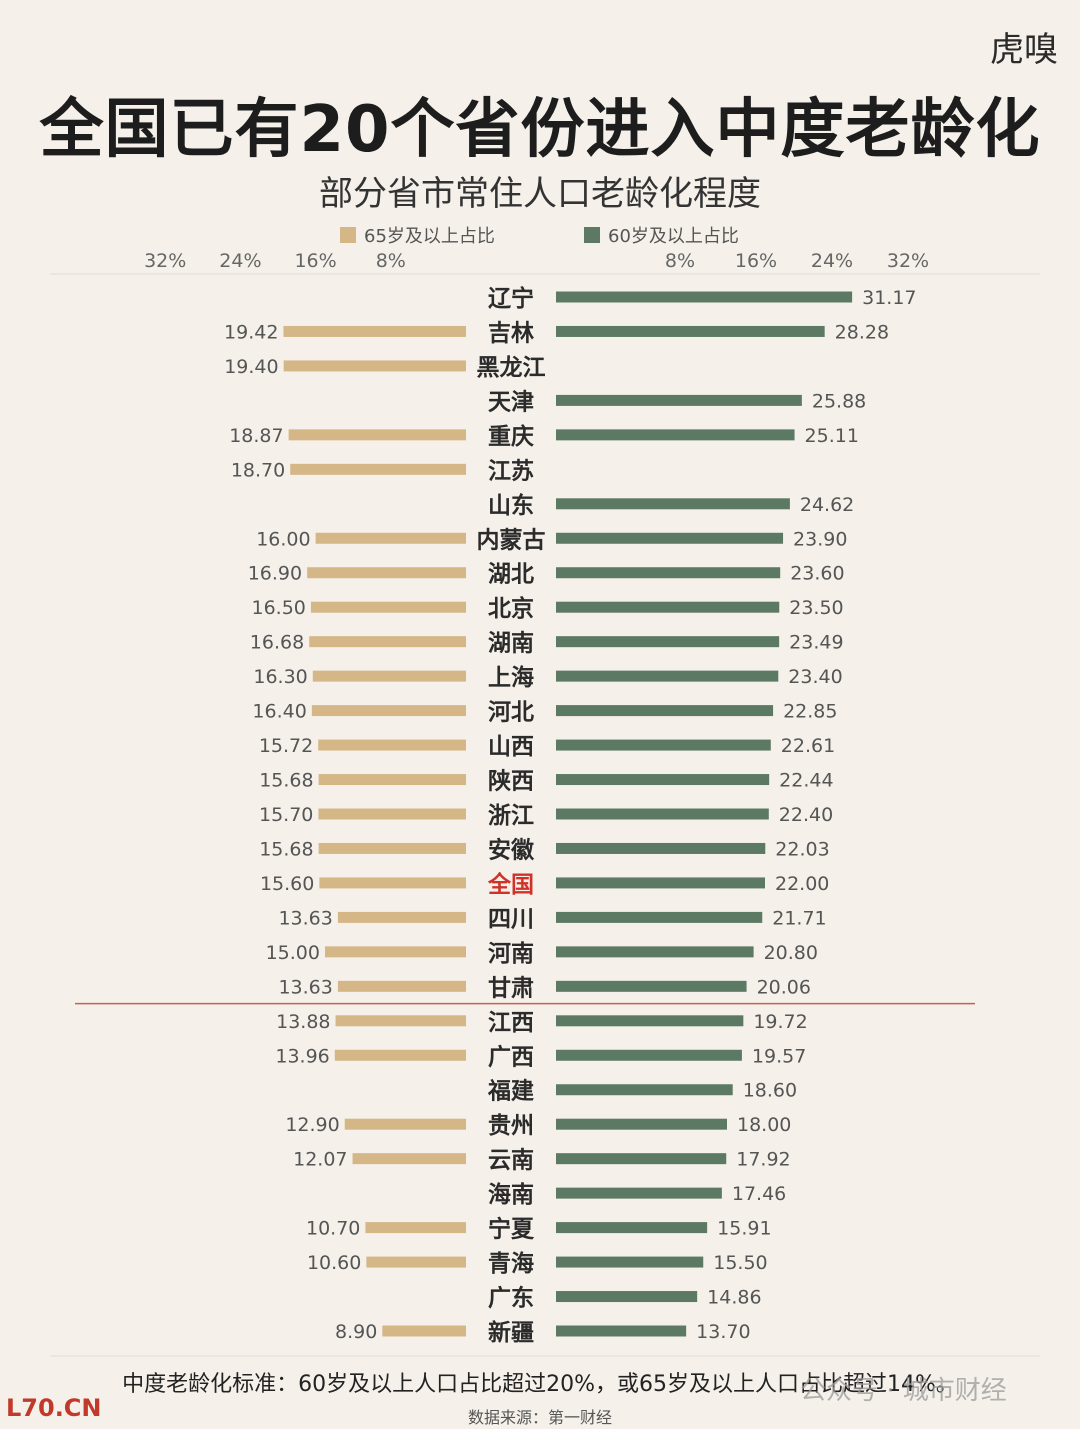 The height and width of the screenshot is (1429, 1080). What do you see at coordinates (511, 1161) in the screenshot?
I see `category-label: 云南` at bounding box center [511, 1161].